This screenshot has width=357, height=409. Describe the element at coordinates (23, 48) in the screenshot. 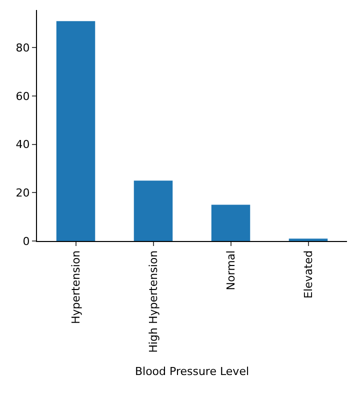

I see `y-tick-label: 80` at that location.